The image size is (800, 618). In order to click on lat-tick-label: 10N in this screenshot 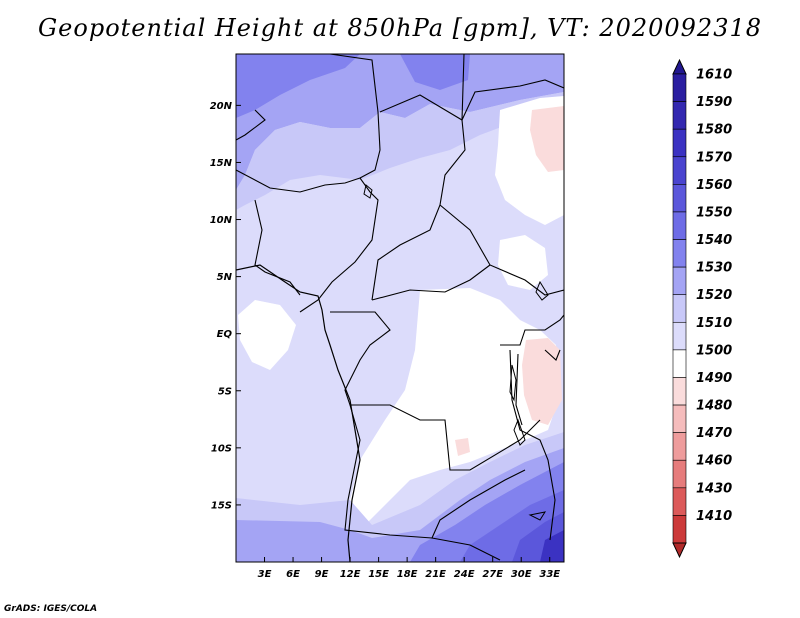, I will do `click(221, 220)`.